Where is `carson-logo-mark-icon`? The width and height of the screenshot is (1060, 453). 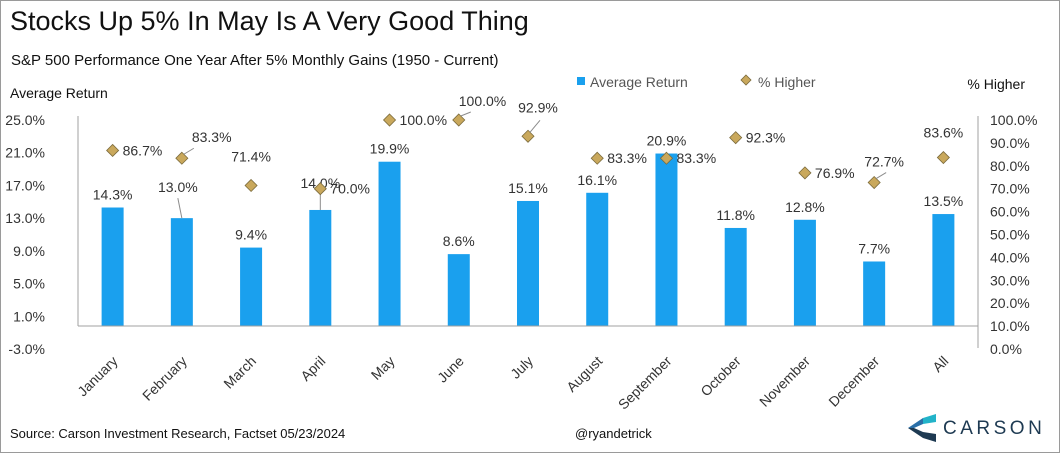
carson-logo-mark-icon is located at coordinates (922, 428).